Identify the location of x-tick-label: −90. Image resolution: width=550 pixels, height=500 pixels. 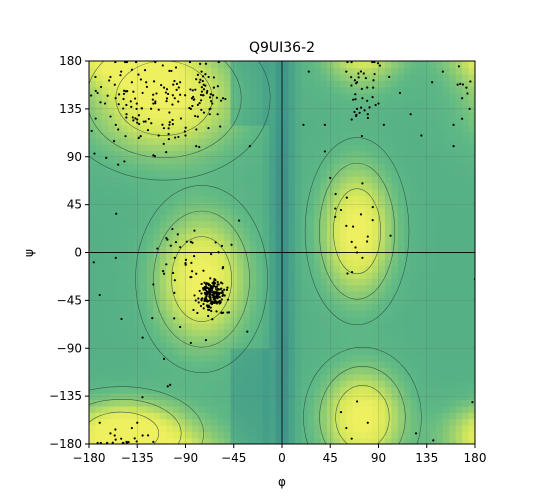
(185, 458).